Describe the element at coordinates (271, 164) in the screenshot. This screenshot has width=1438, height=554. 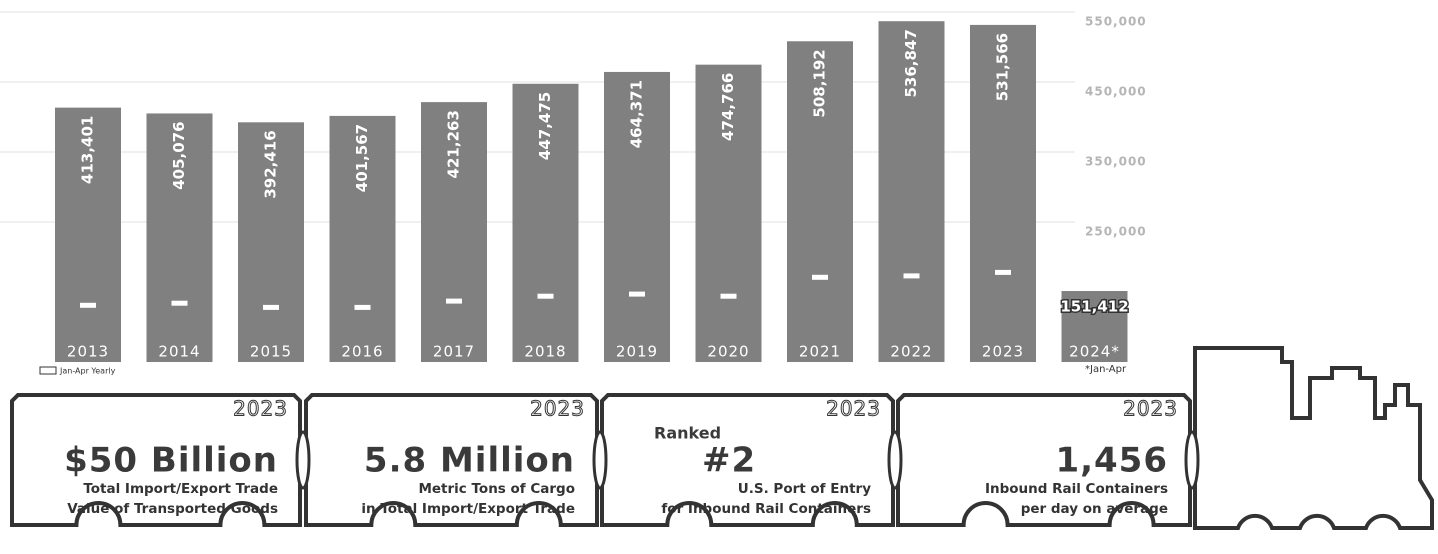
I see `value-label: 392,416` at that location.